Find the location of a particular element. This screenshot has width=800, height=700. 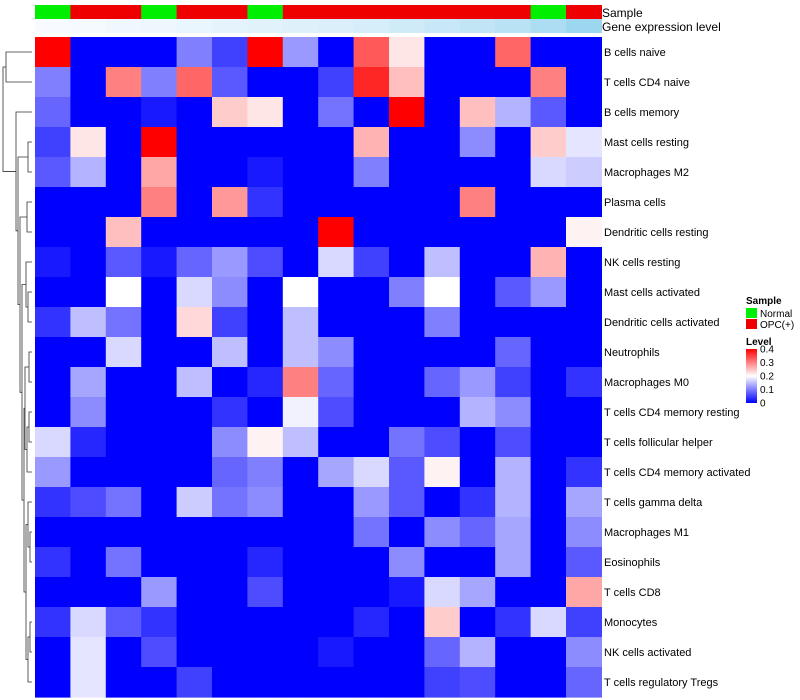

row-label: B cells naive is located at coordinates (635, 53).